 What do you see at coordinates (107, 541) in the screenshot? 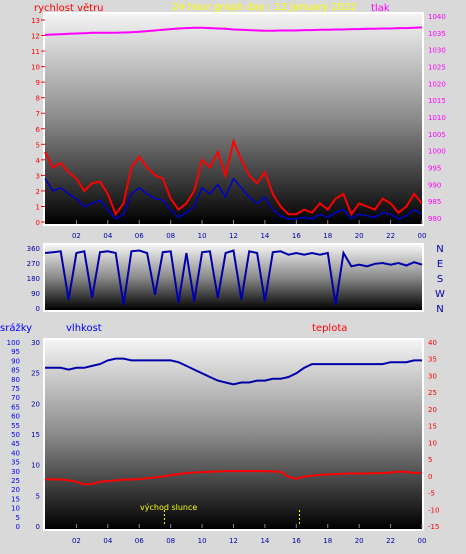
I see `humidity-x-axis-label: 04` at bounding box center [107, 541].